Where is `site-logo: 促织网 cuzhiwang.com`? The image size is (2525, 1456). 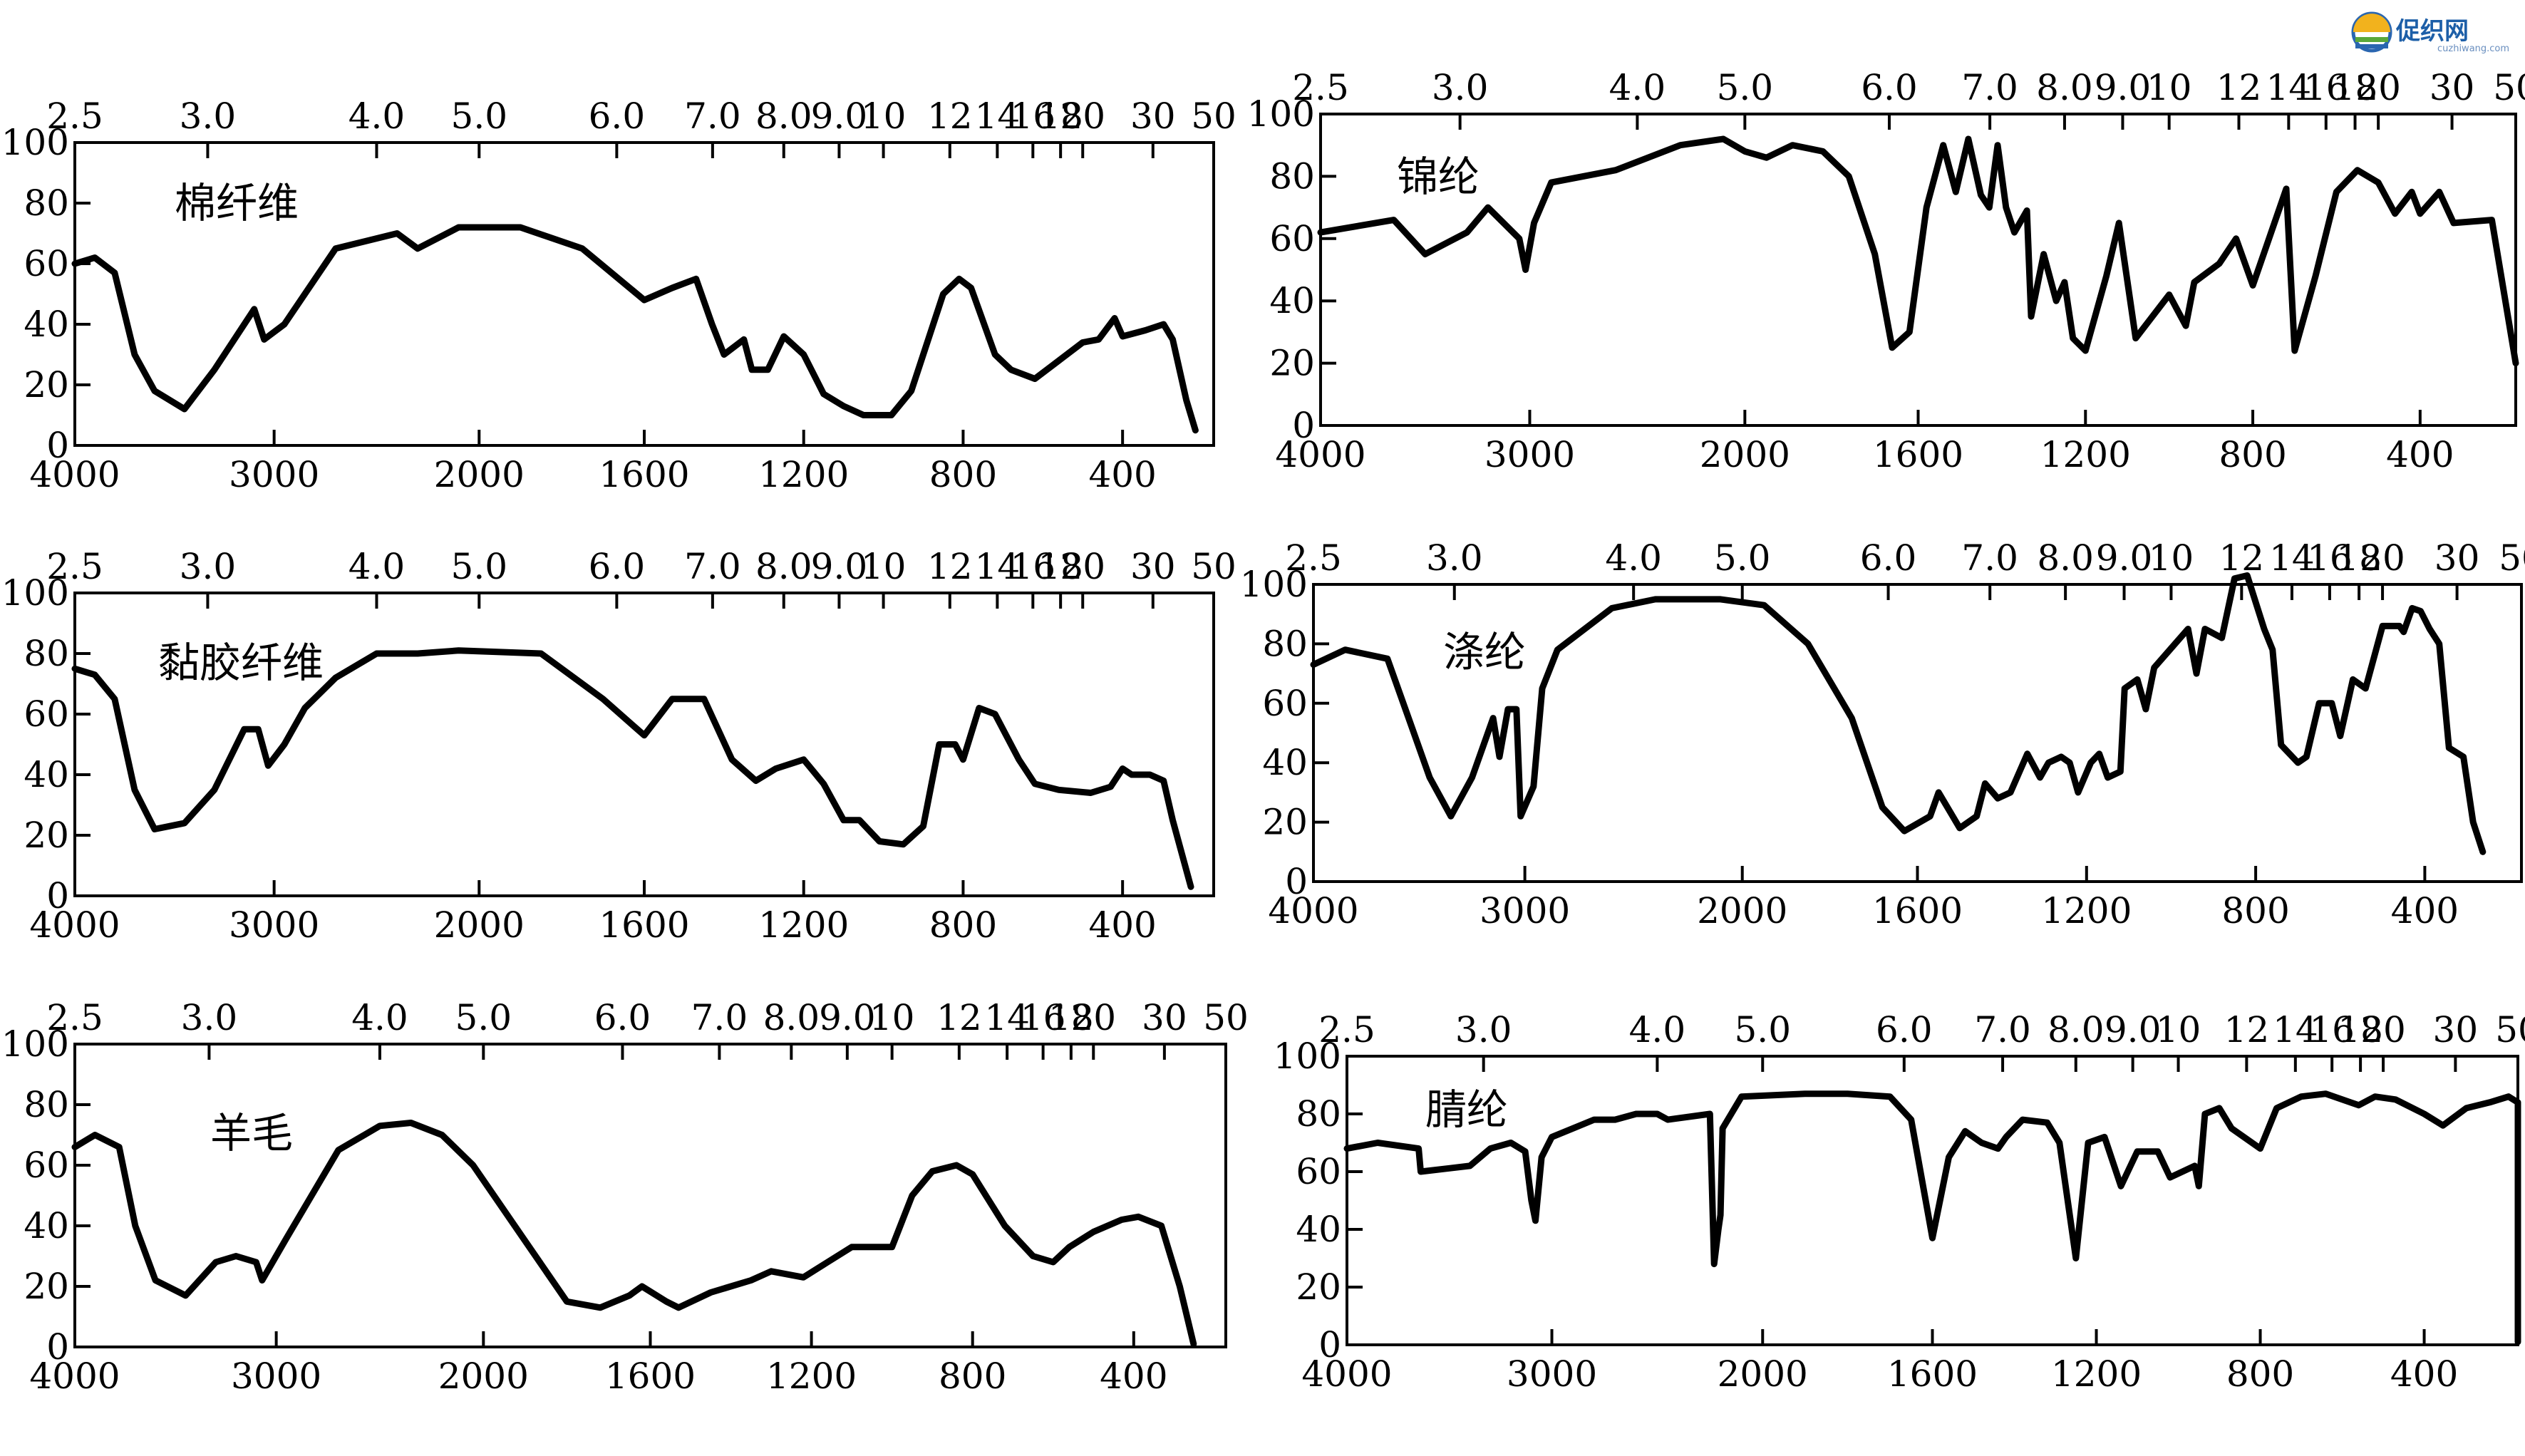 site-logo: 促织网 cuzhiwang.com is located at coordinates (2430, 32).